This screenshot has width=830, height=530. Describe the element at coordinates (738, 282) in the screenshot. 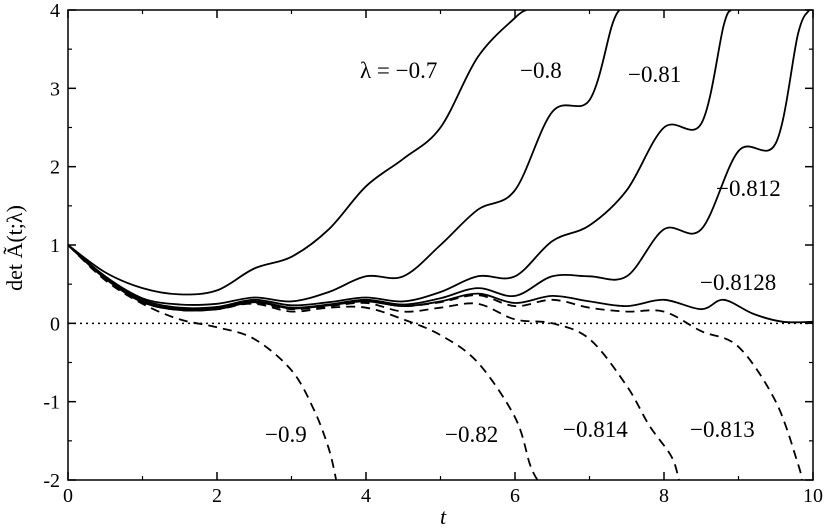

I see `series-label-4: −0.8128` at that location.